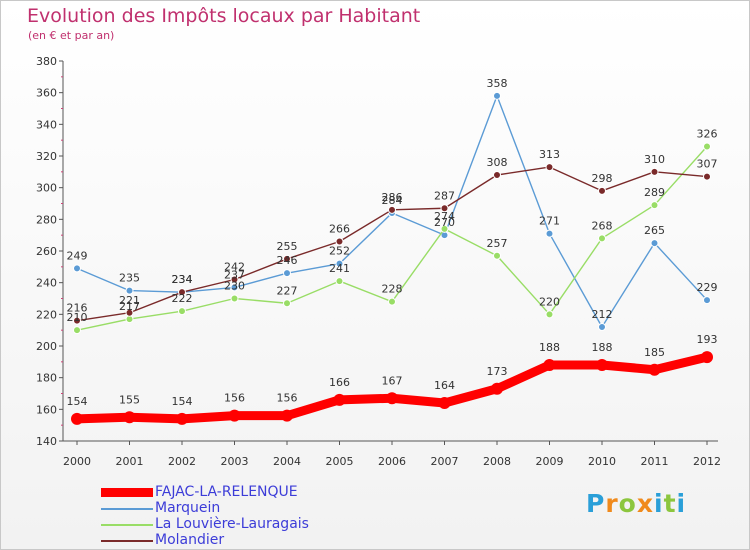 The width and height of the screenshot is (750, 550). Describe the element at coordinates (654, 192) in the screenshot. I see `data-label: 289` at that location.